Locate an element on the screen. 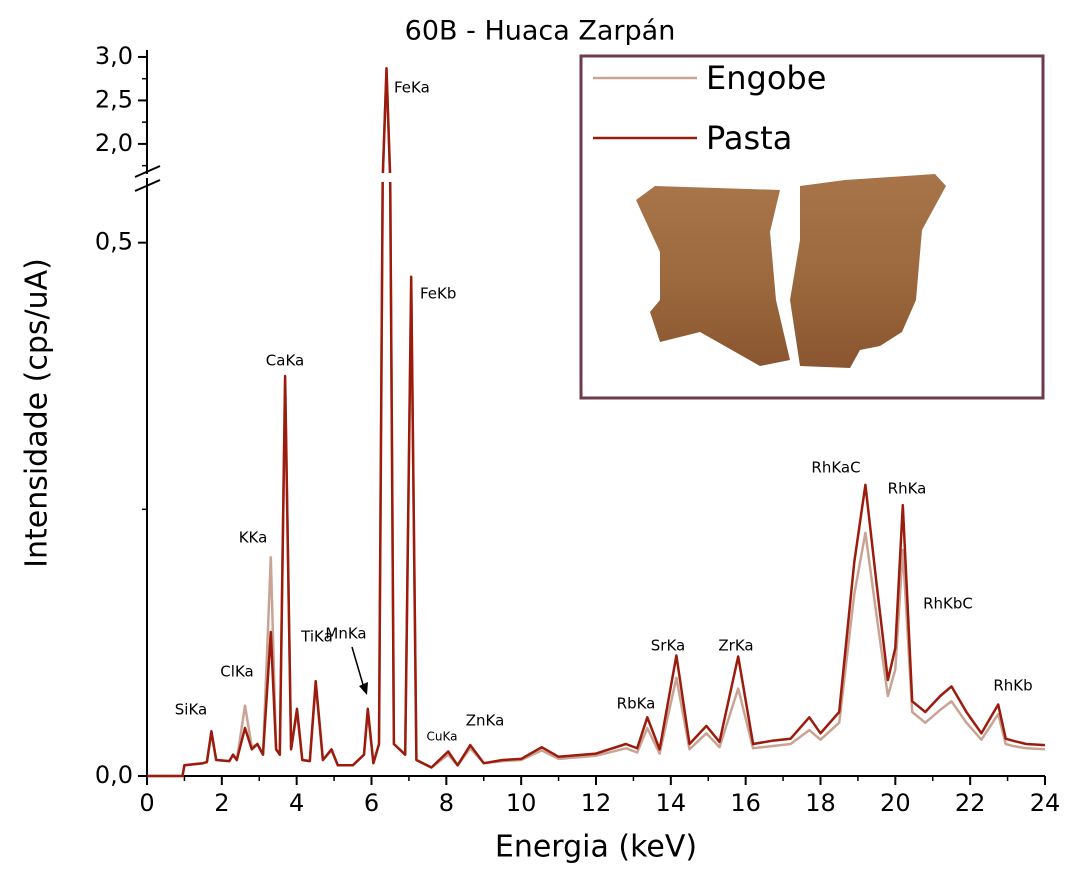 The height and width of the screenshot is (895, 1066). axis-break-marks is located at coordinates (147, 178).